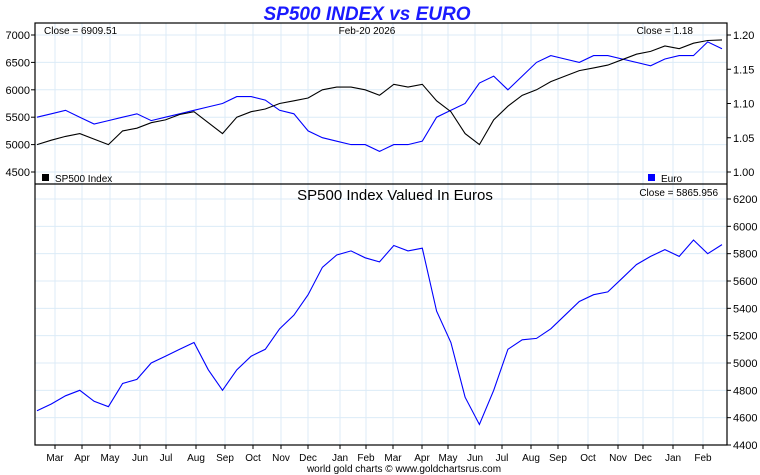 The height and width of the screenshot is (475, 760). What do you see at coordinates (18, 146) in the screenshot?
I see `y-tick-label-left: 5000` at bounding box center [18, 146].